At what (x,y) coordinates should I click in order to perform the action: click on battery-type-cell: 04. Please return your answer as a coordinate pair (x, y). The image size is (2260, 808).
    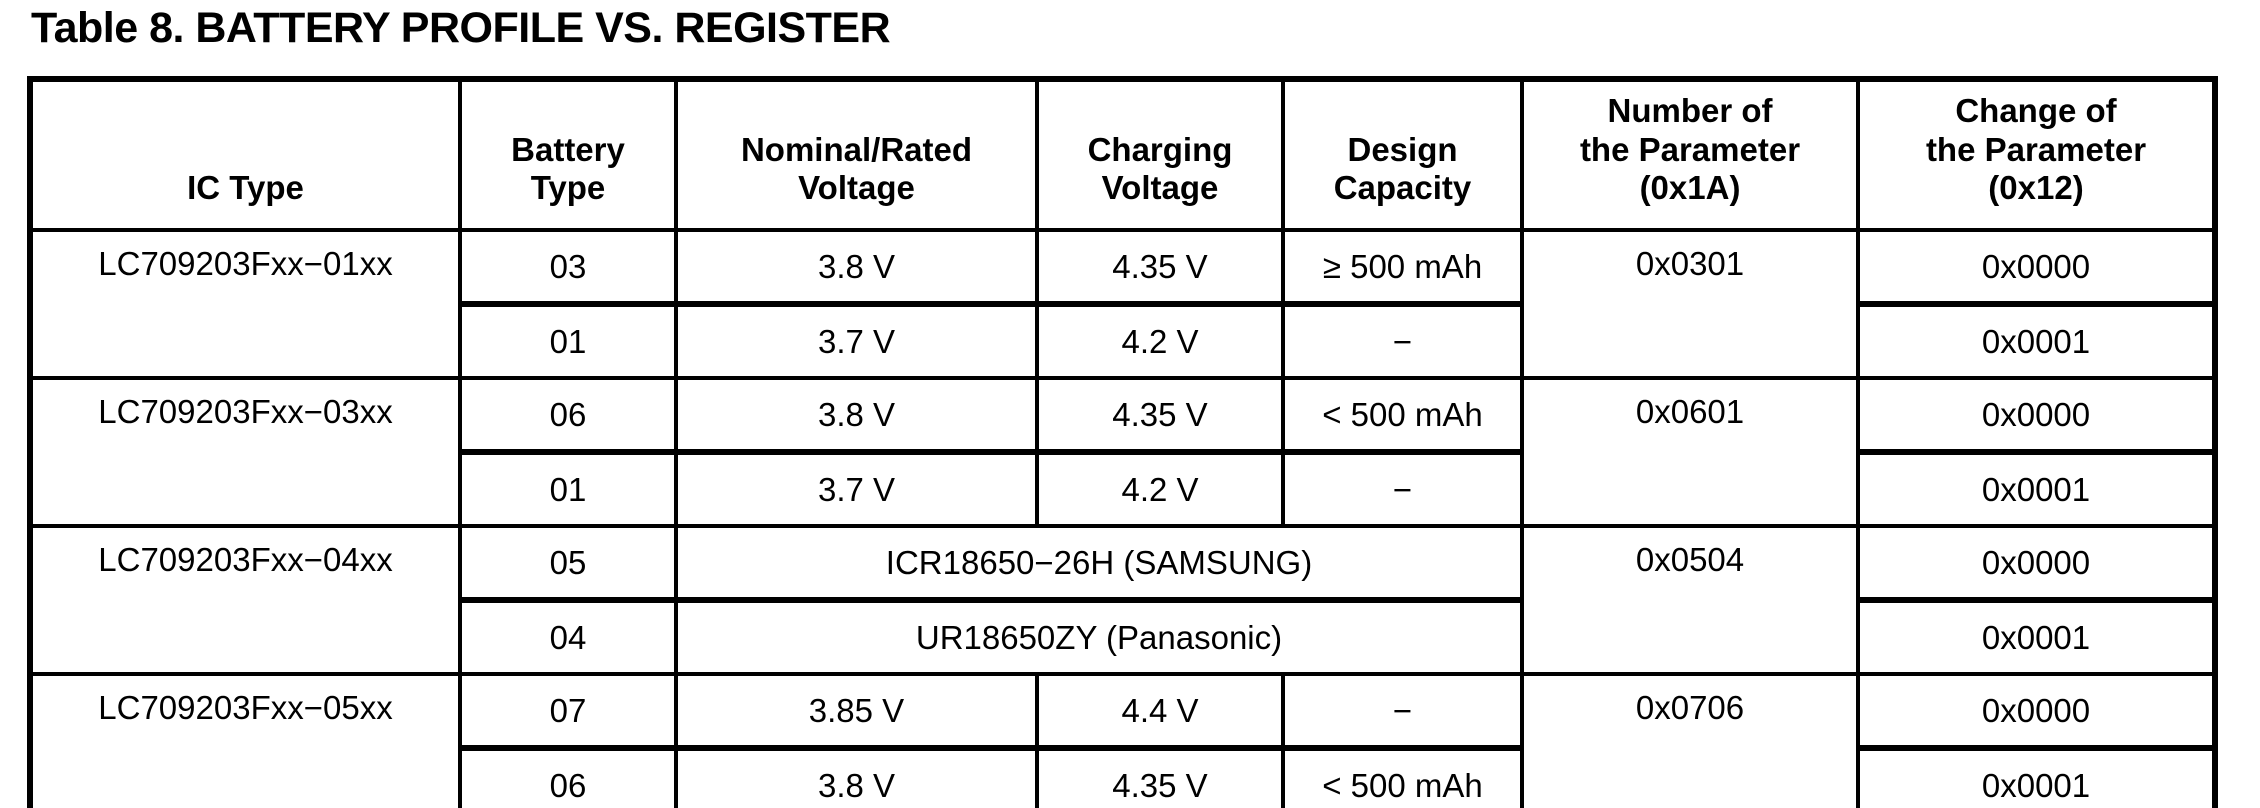
    Looking at the image, I should click on (568, 636).